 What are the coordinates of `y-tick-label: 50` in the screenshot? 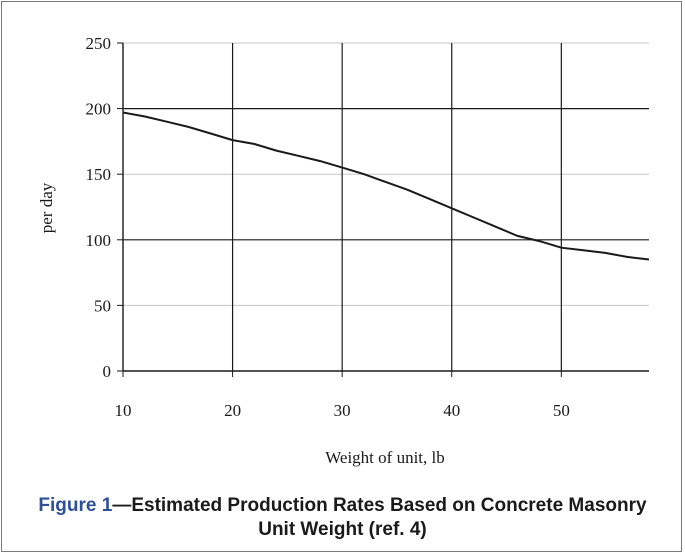 It's located at (102, 305).